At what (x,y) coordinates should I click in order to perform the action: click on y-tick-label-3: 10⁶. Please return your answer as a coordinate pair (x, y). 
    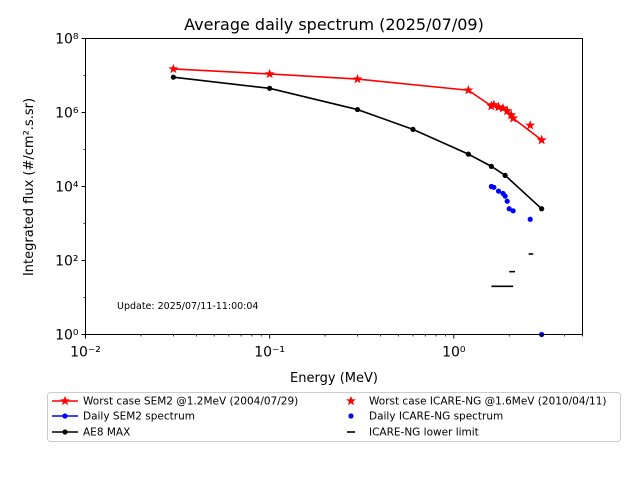
    Looking at the image, I should click on (67, 114).